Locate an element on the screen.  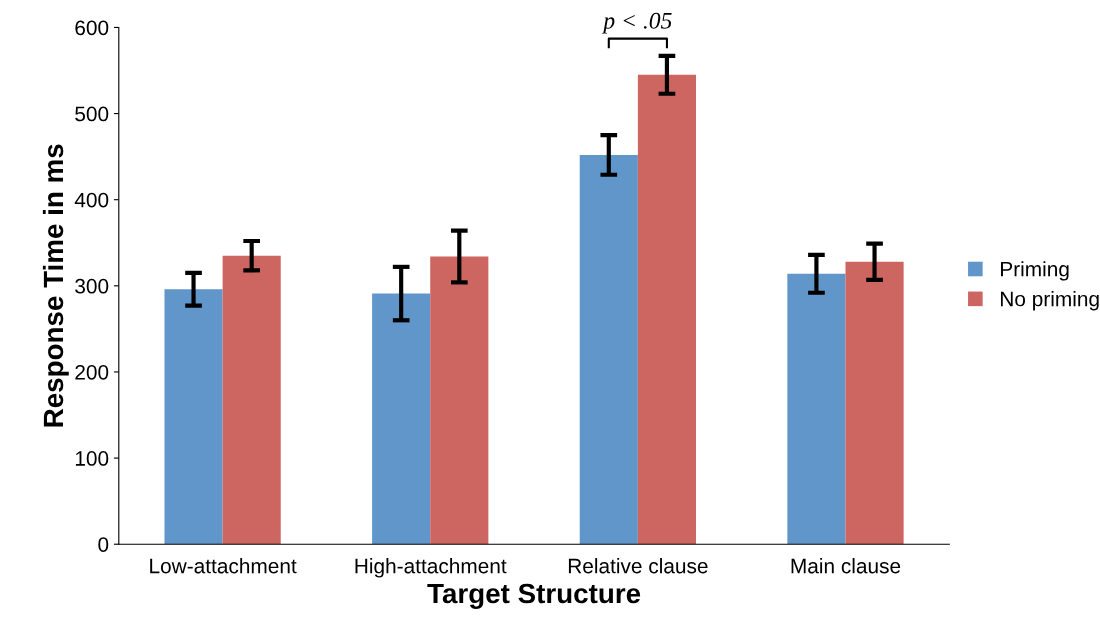
x-axis-title: Target Structure is located at coordinates (534, 596).